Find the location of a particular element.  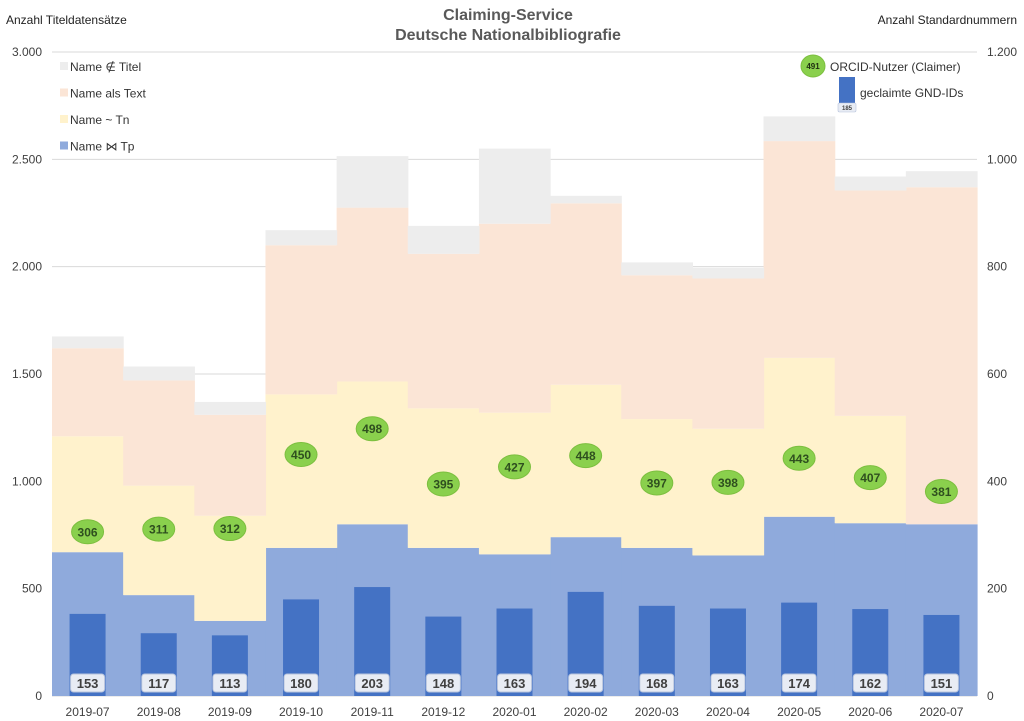

legend-bubble-icon is located at coordinates (813, 66).